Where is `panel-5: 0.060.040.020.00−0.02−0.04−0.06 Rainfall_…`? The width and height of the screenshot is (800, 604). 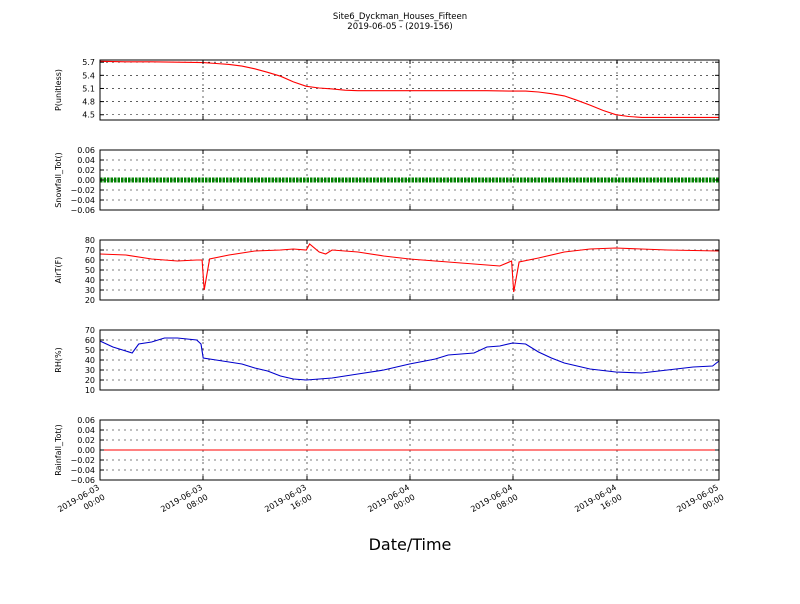
panel-5: 0.060.040.020.00−0.02−0.04−0.06 Rainfall_… is located at coordinates (387, 450).